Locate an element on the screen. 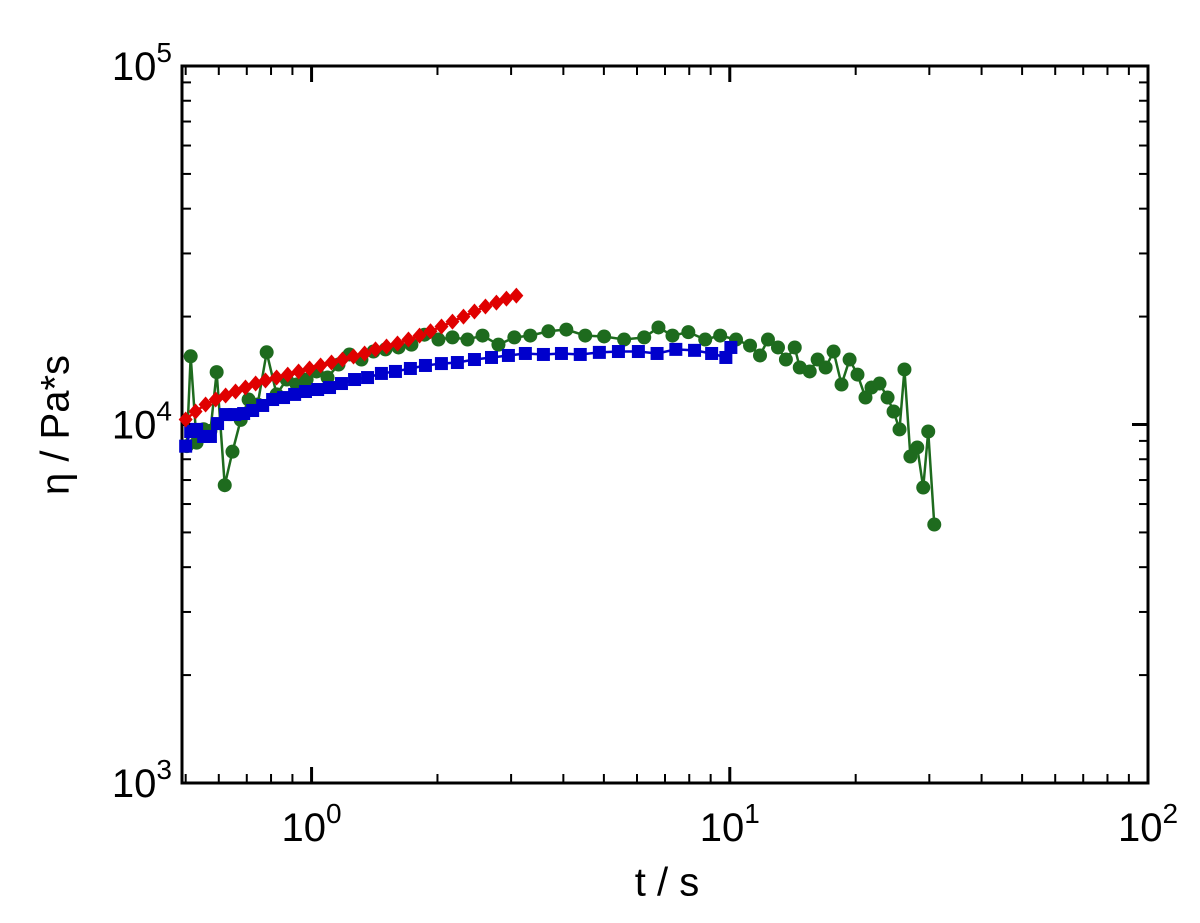 Image resolution: width=1200 pixels, height=923 pixels. y-tick-label: 10⁵ is located at coordinates (142, 63).